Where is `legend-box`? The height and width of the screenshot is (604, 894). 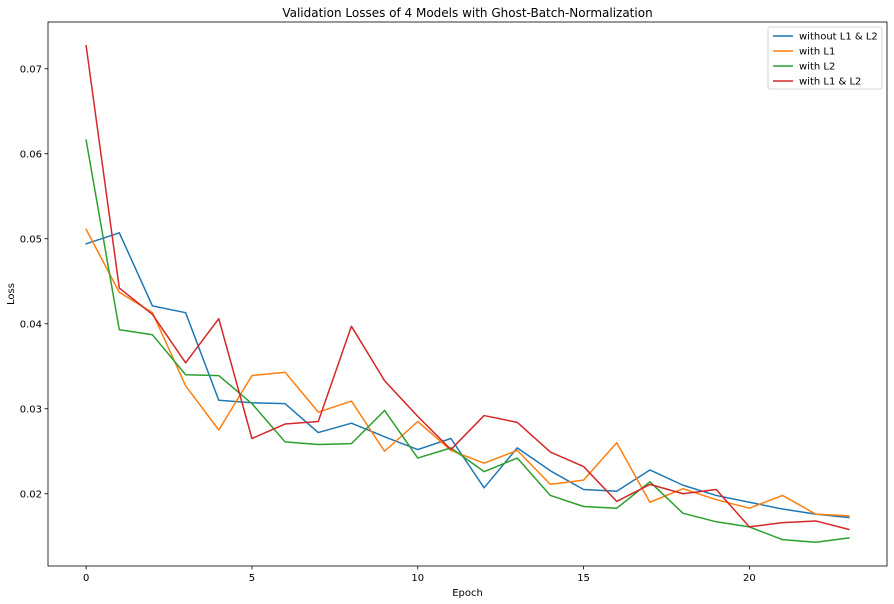
legend-box is located at coordinates (825, 58).